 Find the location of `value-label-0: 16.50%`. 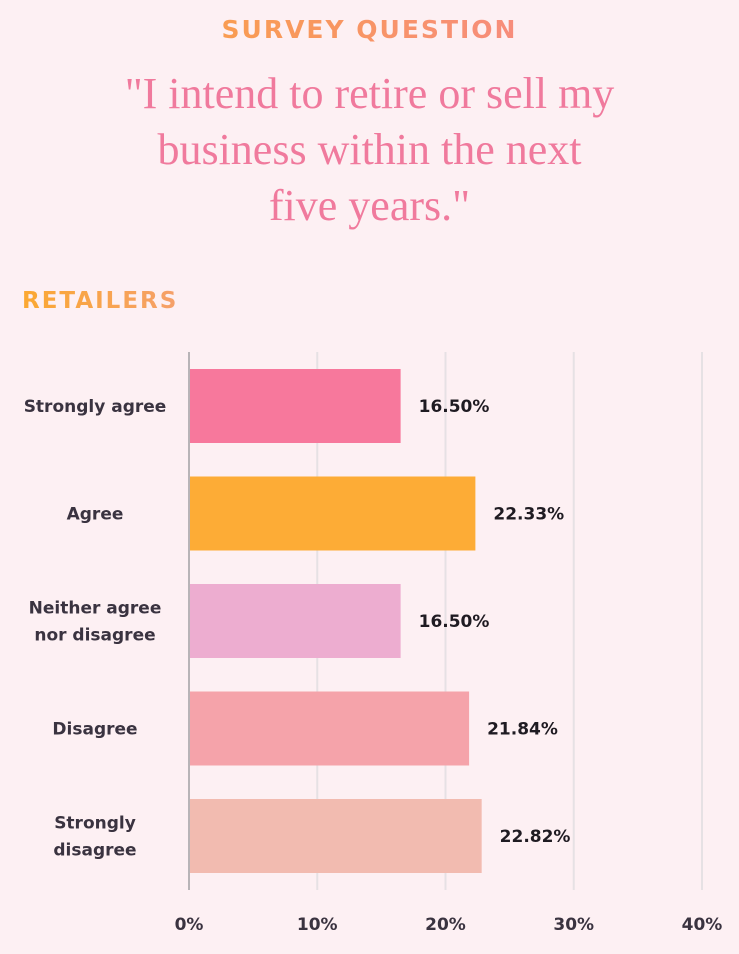

value-label-0: 16.50% is located at coordinates (454, 407).